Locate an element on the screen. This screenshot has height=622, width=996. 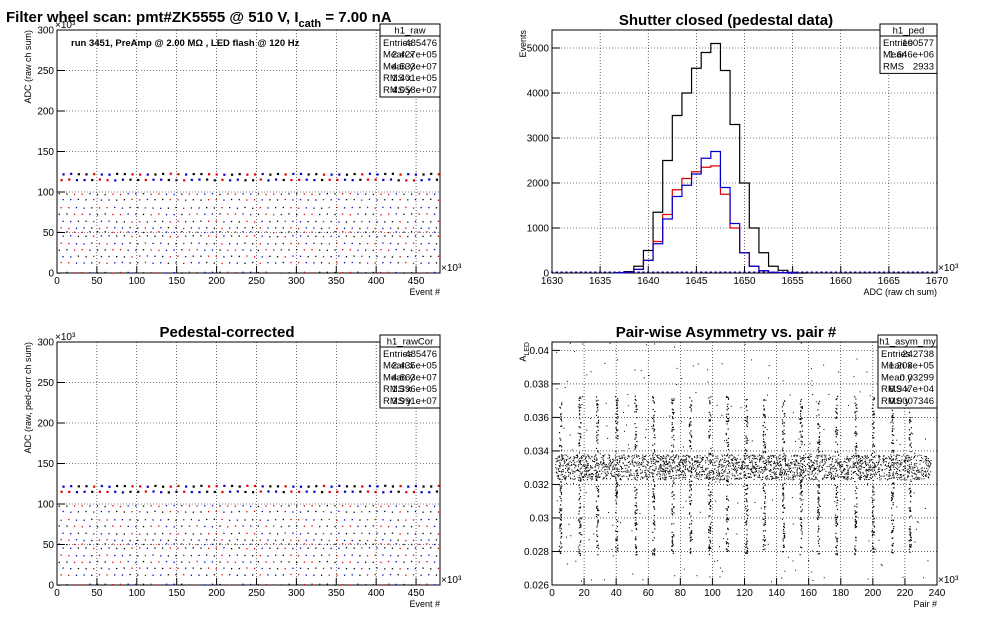
stats-row-value: 4.863e+07 is located at coordinates (414, 377).